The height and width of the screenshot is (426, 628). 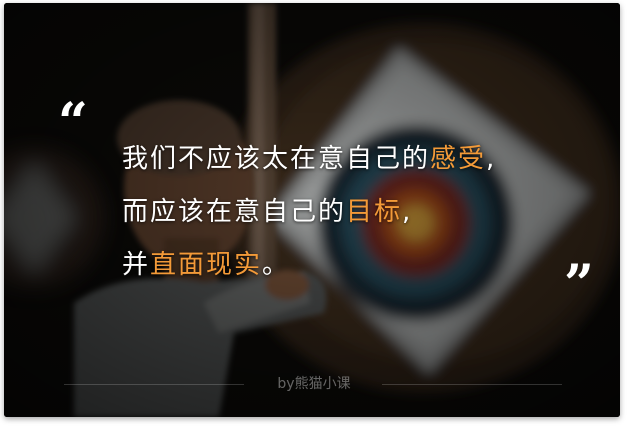 What do you see at coordinates (276, 159) in the screenshot?
I see `quote-line-1-text: 我们不应该太在意自己的` at bounding box center [276, 159].